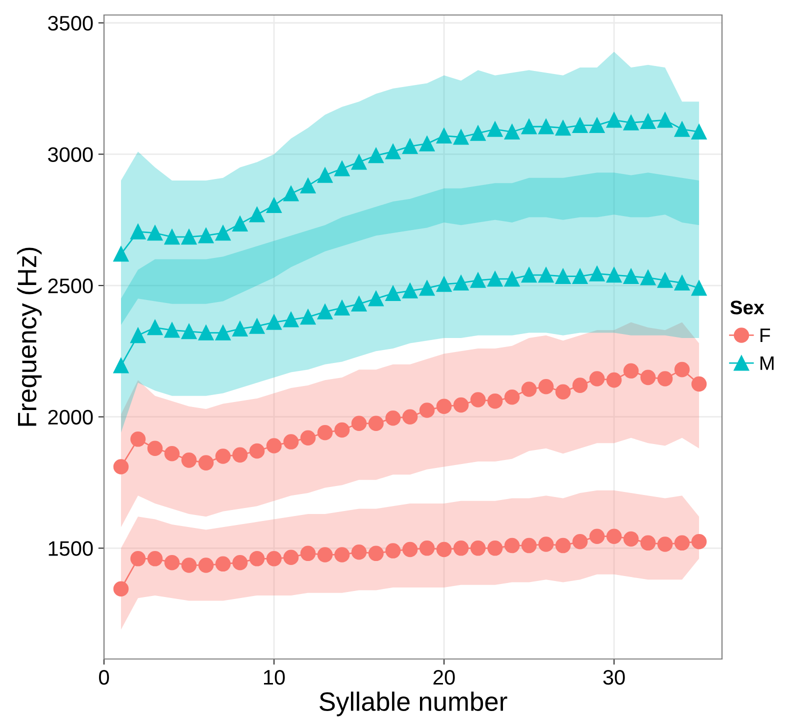 This screenshot has width=791, height=717. Describe the element at coordinates (614, 677) in the screenshot. I see `x-tick-label: 30` at that location.